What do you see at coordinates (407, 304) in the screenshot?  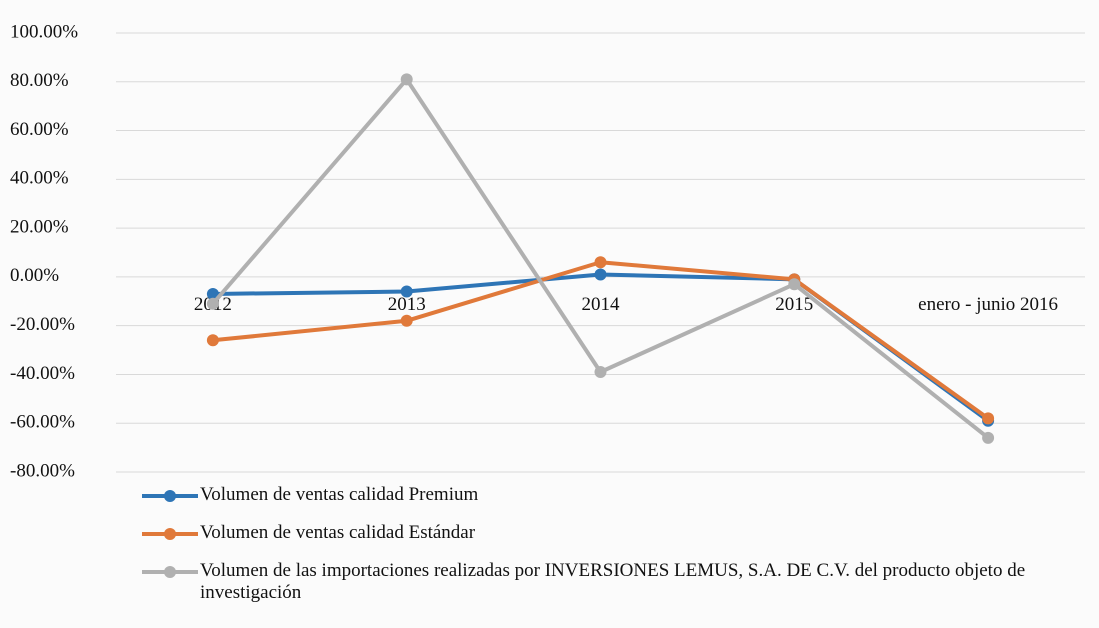 I see `x-tick-label: 2013` at bounding box center [407, 304].